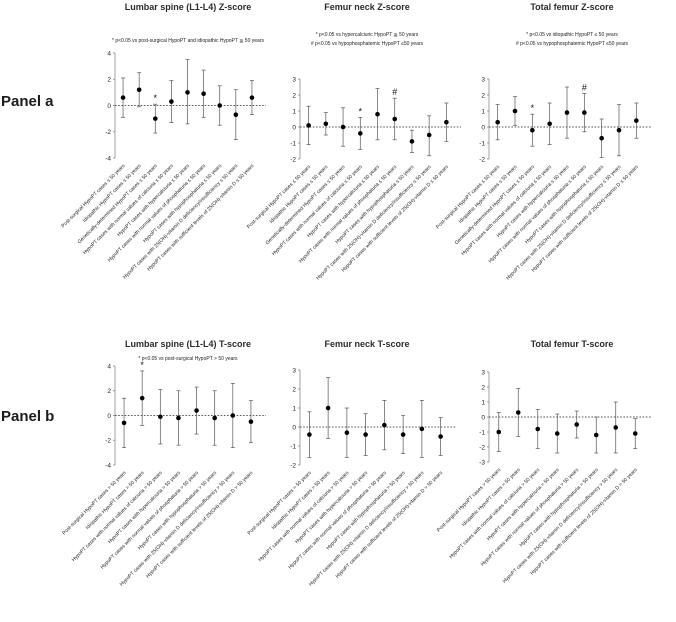 The height and width of the screenshot is (622, 676). I want to click on y-tick-label: -3, so click(482, 462).